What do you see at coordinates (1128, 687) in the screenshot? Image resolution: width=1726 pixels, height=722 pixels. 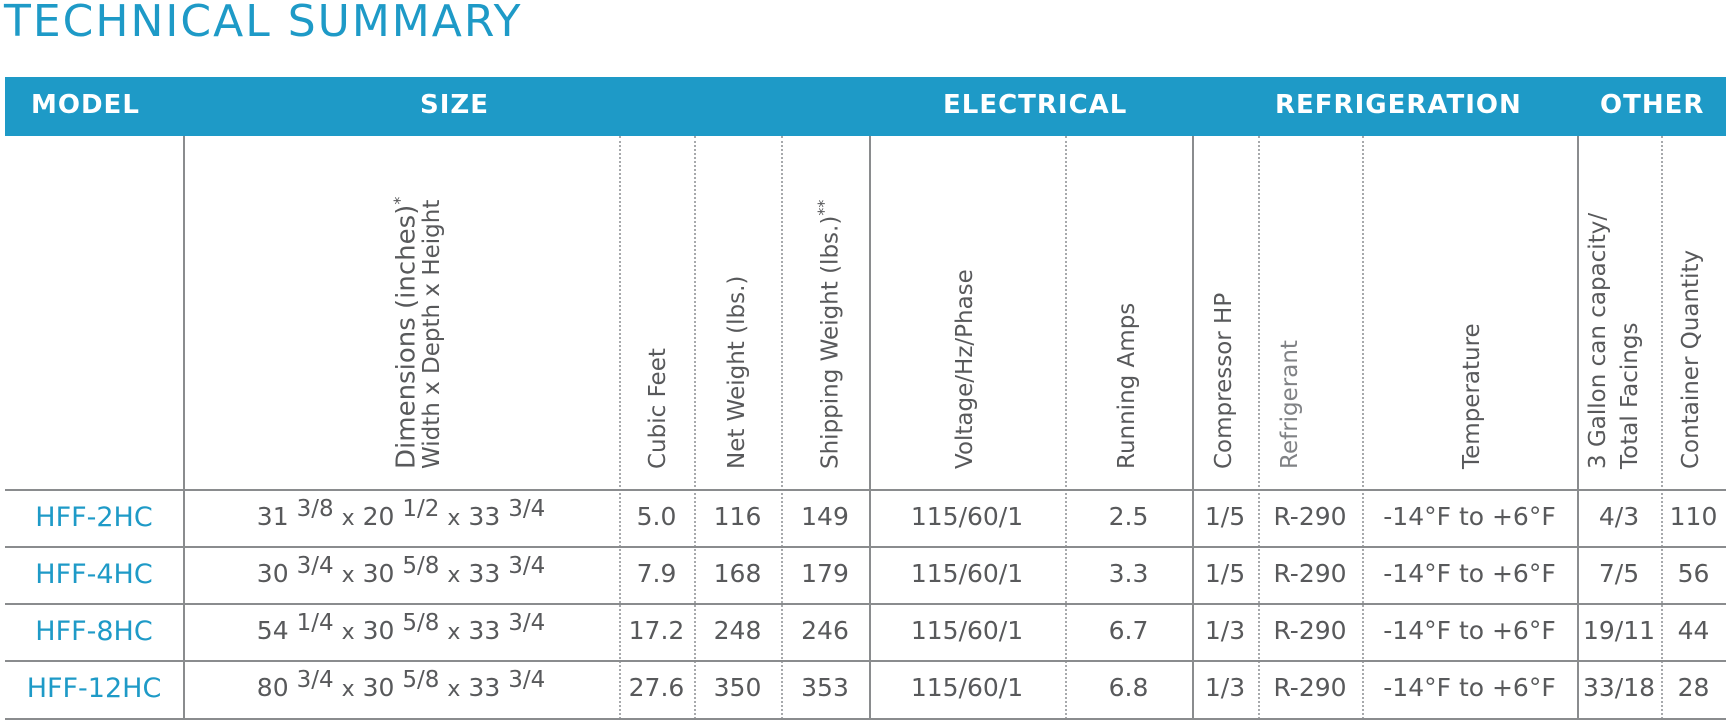 I see `running-amps-cell: 6.8` at bounding box center [1128, 687].